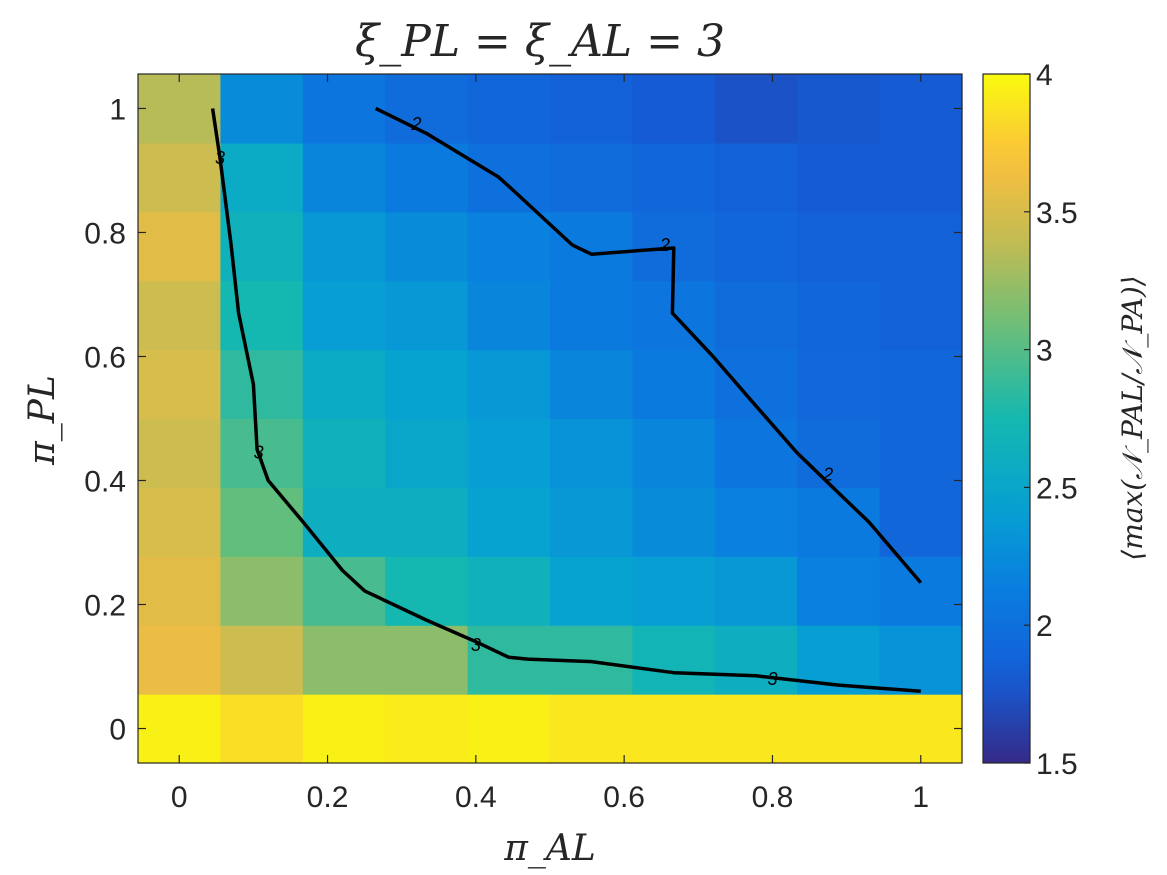  I want to click on colorbar, so click(1006, 418).